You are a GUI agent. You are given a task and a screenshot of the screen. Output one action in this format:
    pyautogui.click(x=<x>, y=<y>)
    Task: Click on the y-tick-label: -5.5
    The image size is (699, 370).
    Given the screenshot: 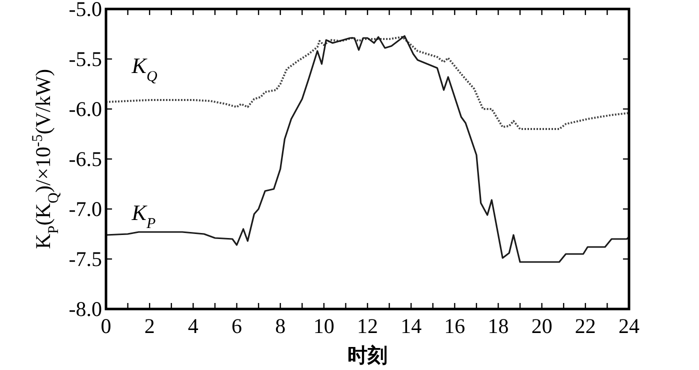 What is the action you would take?
    pyautogui.click(x=85, y=59)
    